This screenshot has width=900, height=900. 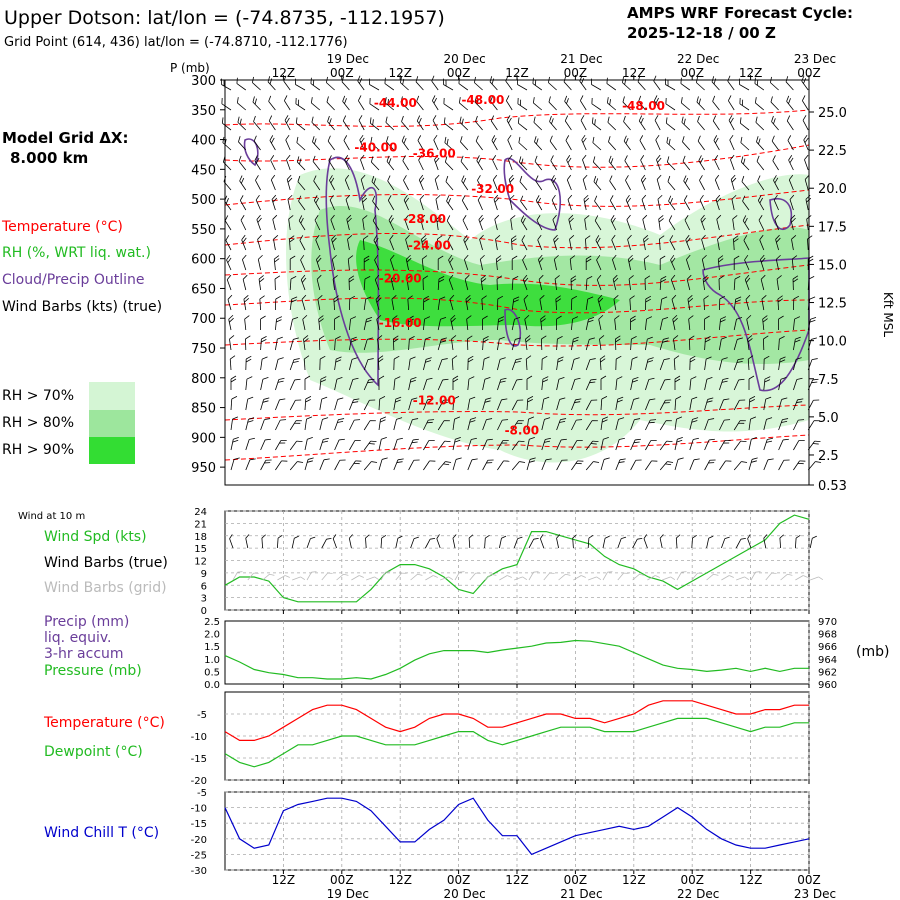 I want to click on wind-barb-grid, so click(x=327, y=576).